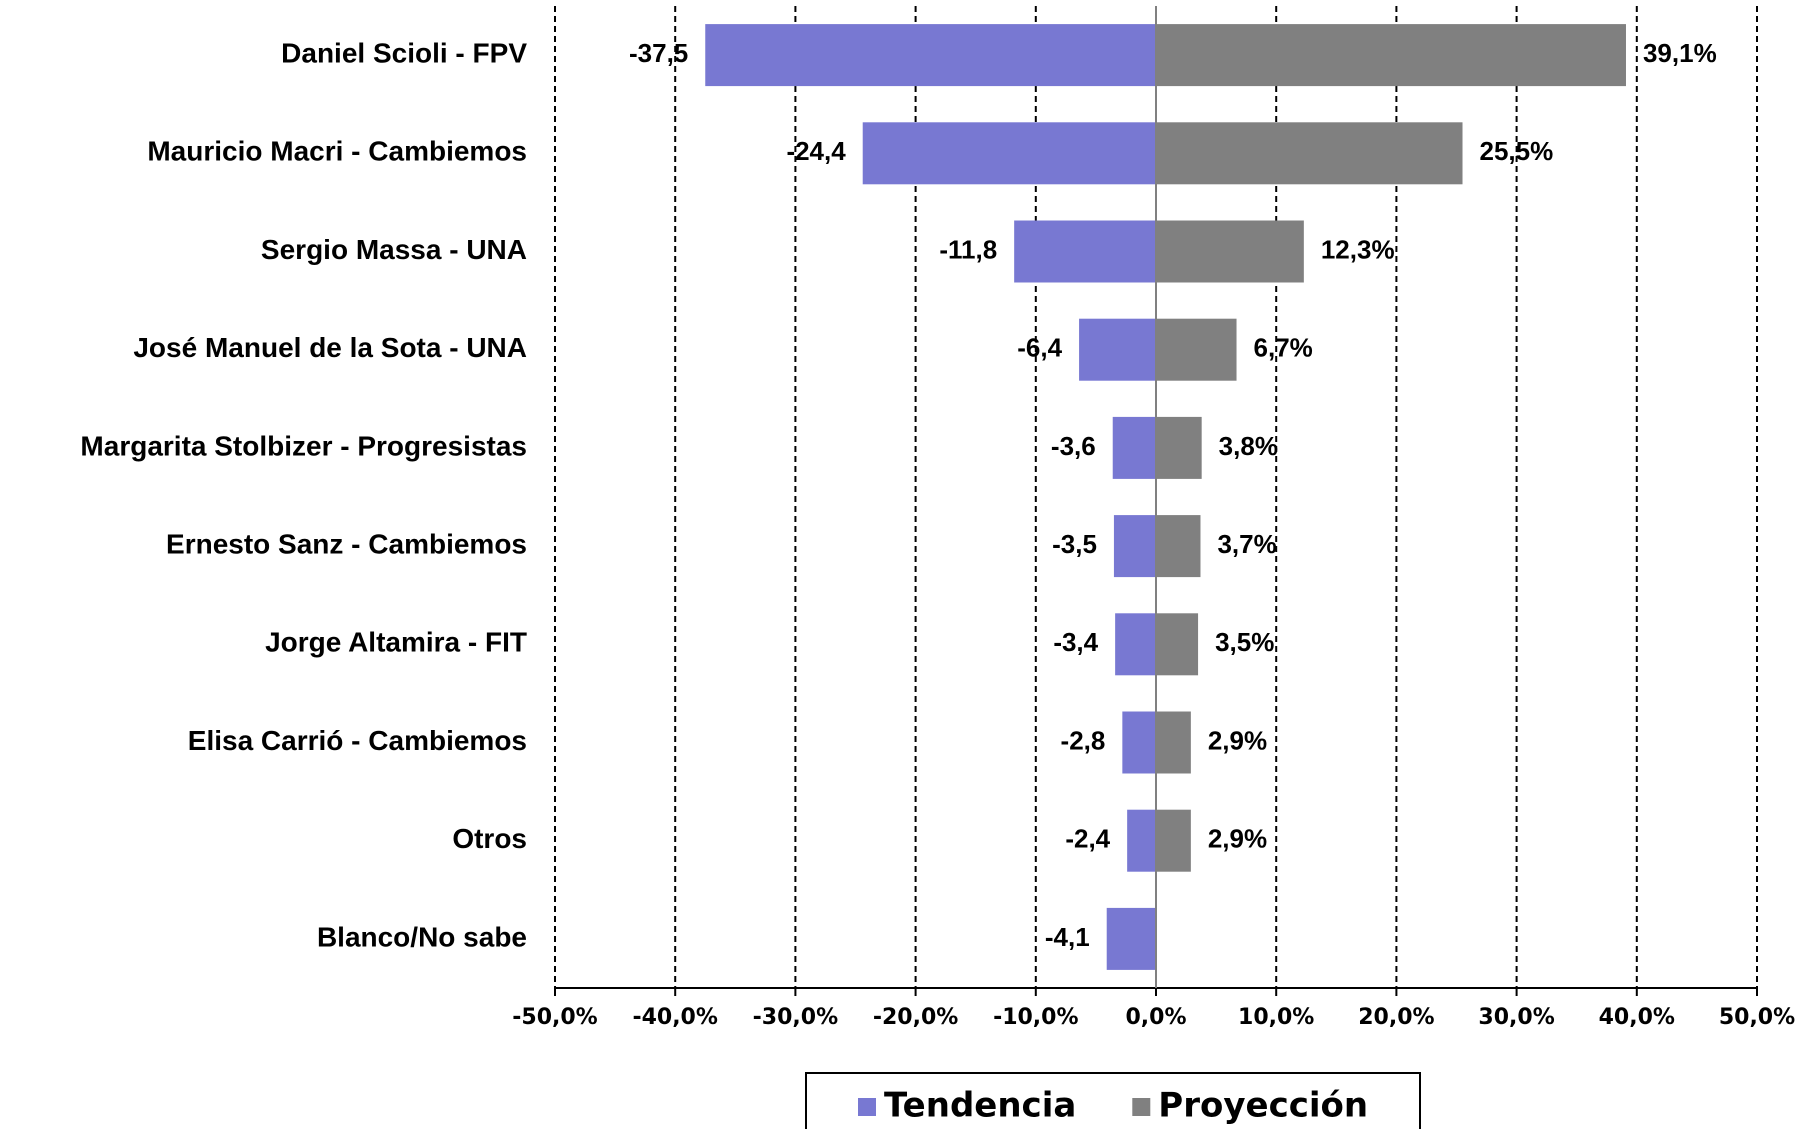 The width and height of the screenshot is (1804, 1129). I want to click on data-label: 3,8%, so click(1248, 446).